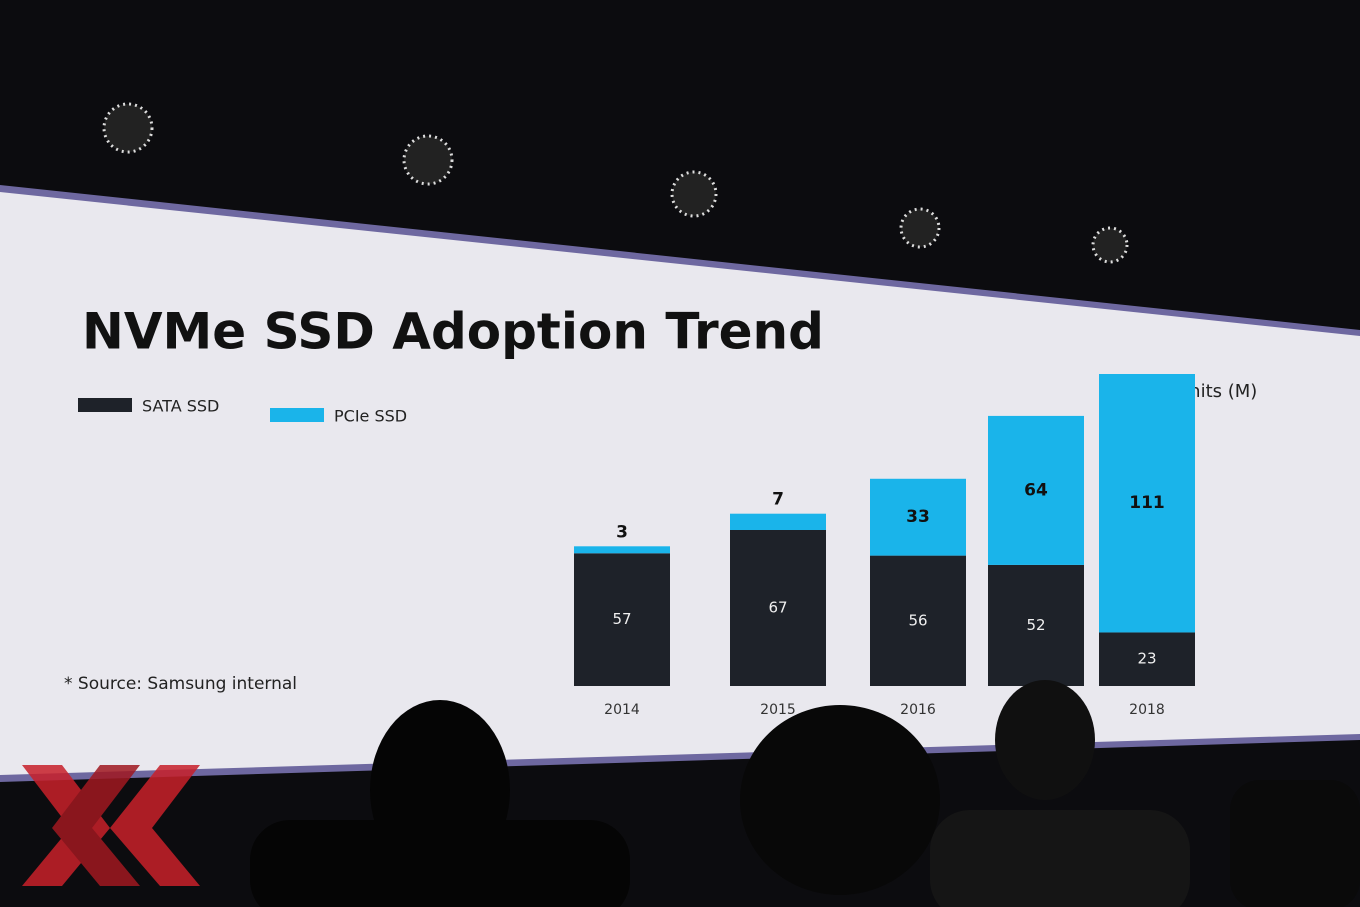  I want to click on x-tick-label: 2015, so click(778, 710).